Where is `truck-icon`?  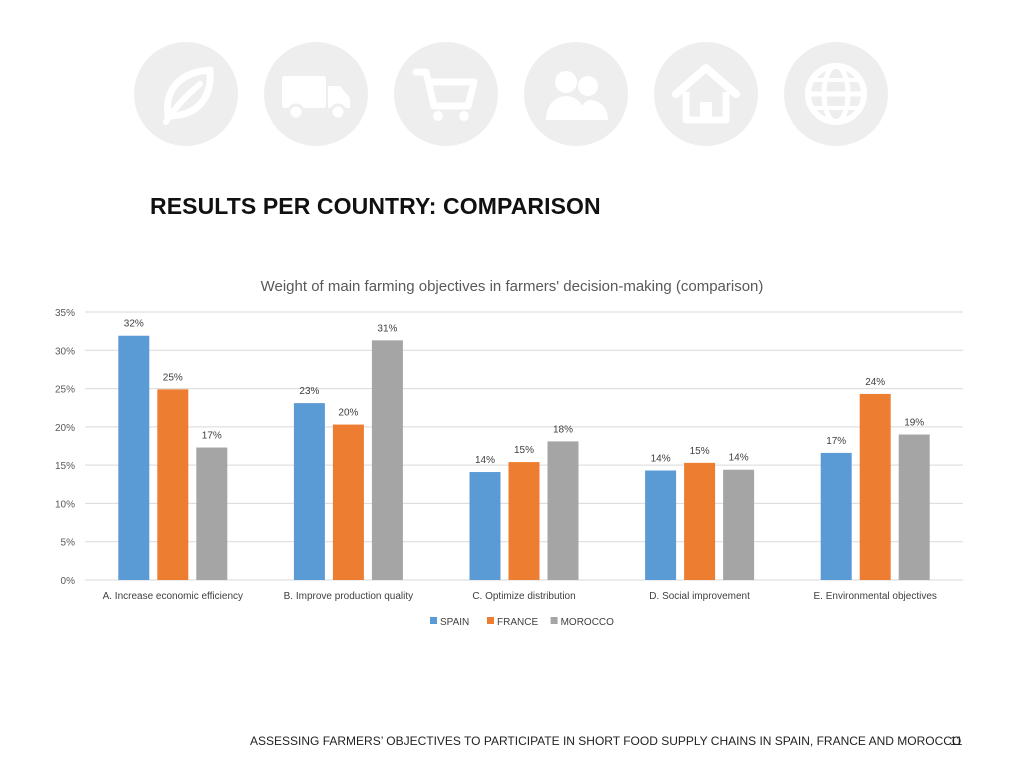 truck-icon is located at coordinates (316, 94).